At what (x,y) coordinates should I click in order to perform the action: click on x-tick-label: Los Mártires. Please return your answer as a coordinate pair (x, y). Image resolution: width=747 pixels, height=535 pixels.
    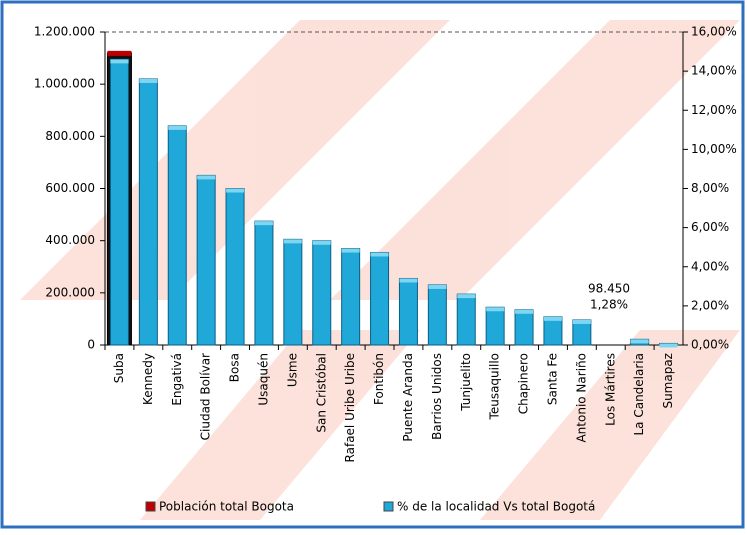
    Looking at the image, I should click on (610, 389).